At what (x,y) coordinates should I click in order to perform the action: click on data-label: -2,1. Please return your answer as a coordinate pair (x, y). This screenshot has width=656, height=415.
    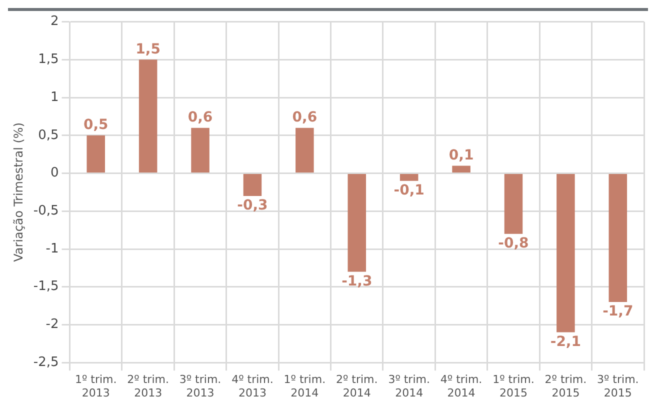
    Looking at the image, I should click on (566, 342).